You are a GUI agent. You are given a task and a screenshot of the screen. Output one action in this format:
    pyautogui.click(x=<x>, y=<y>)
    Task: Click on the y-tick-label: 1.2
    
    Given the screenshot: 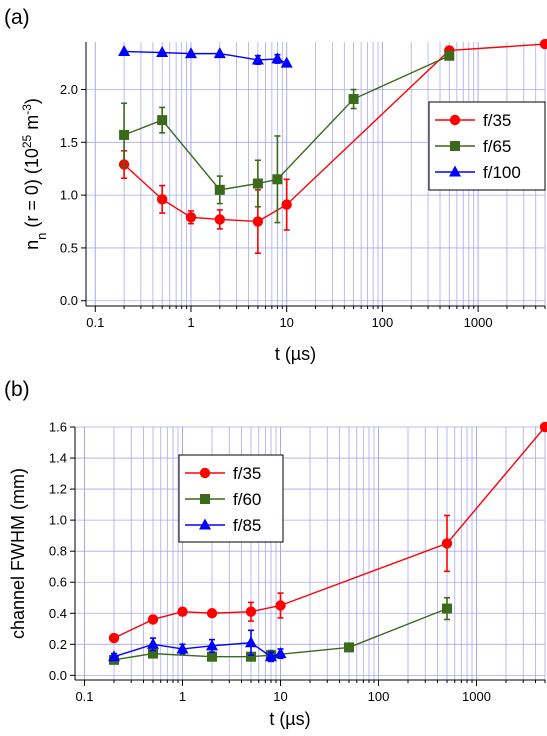 What is the action you would take?
    pyautogui.click(x=58, y=489)
    